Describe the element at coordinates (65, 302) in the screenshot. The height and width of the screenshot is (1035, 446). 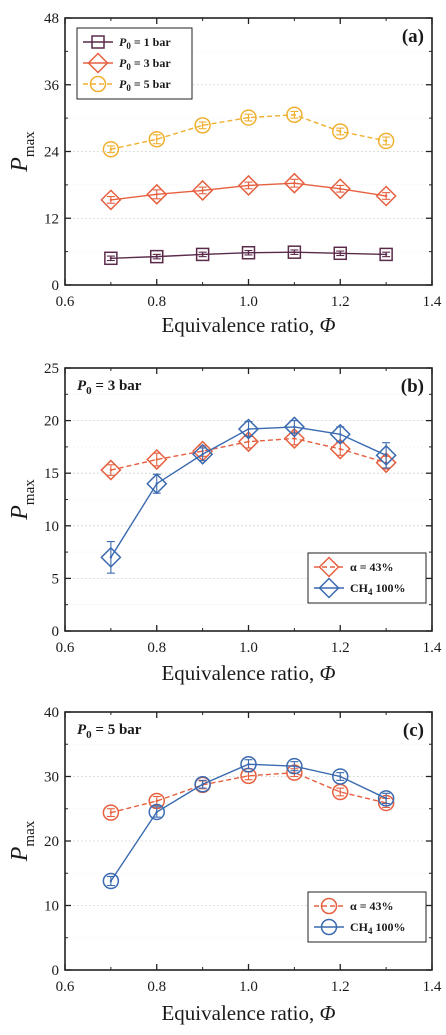
I see `x-tick-label: 0.6` at that location.